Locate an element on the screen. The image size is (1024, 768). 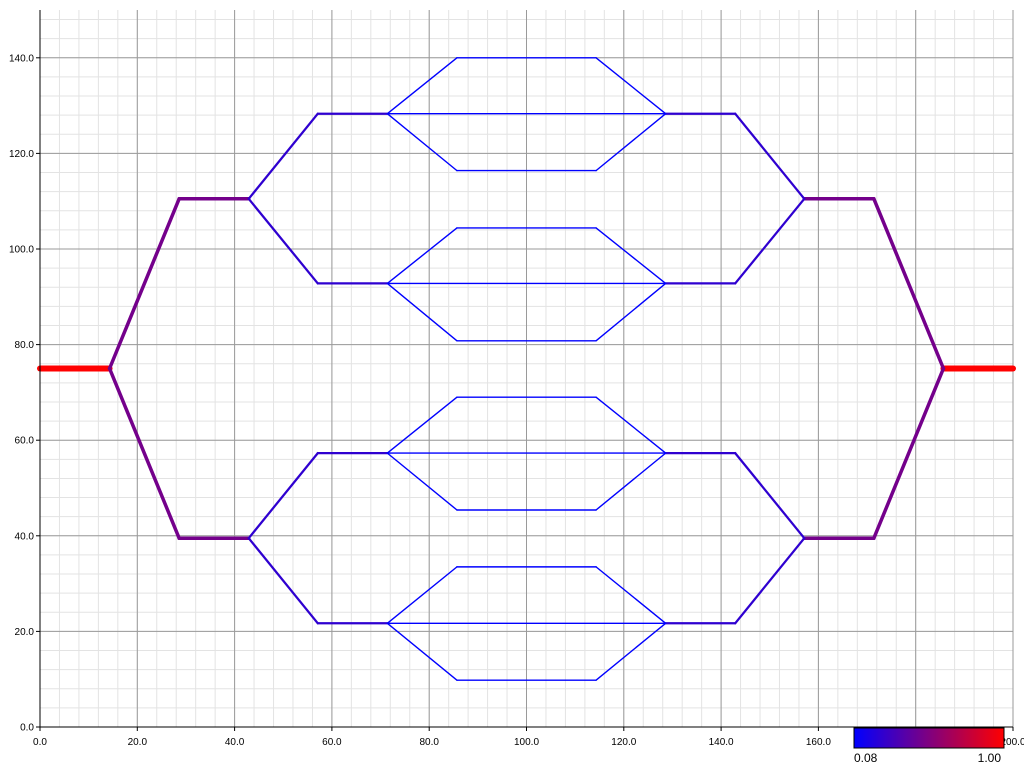
colorbar: 0.08 1.00 is located at coordinates (929, 746).